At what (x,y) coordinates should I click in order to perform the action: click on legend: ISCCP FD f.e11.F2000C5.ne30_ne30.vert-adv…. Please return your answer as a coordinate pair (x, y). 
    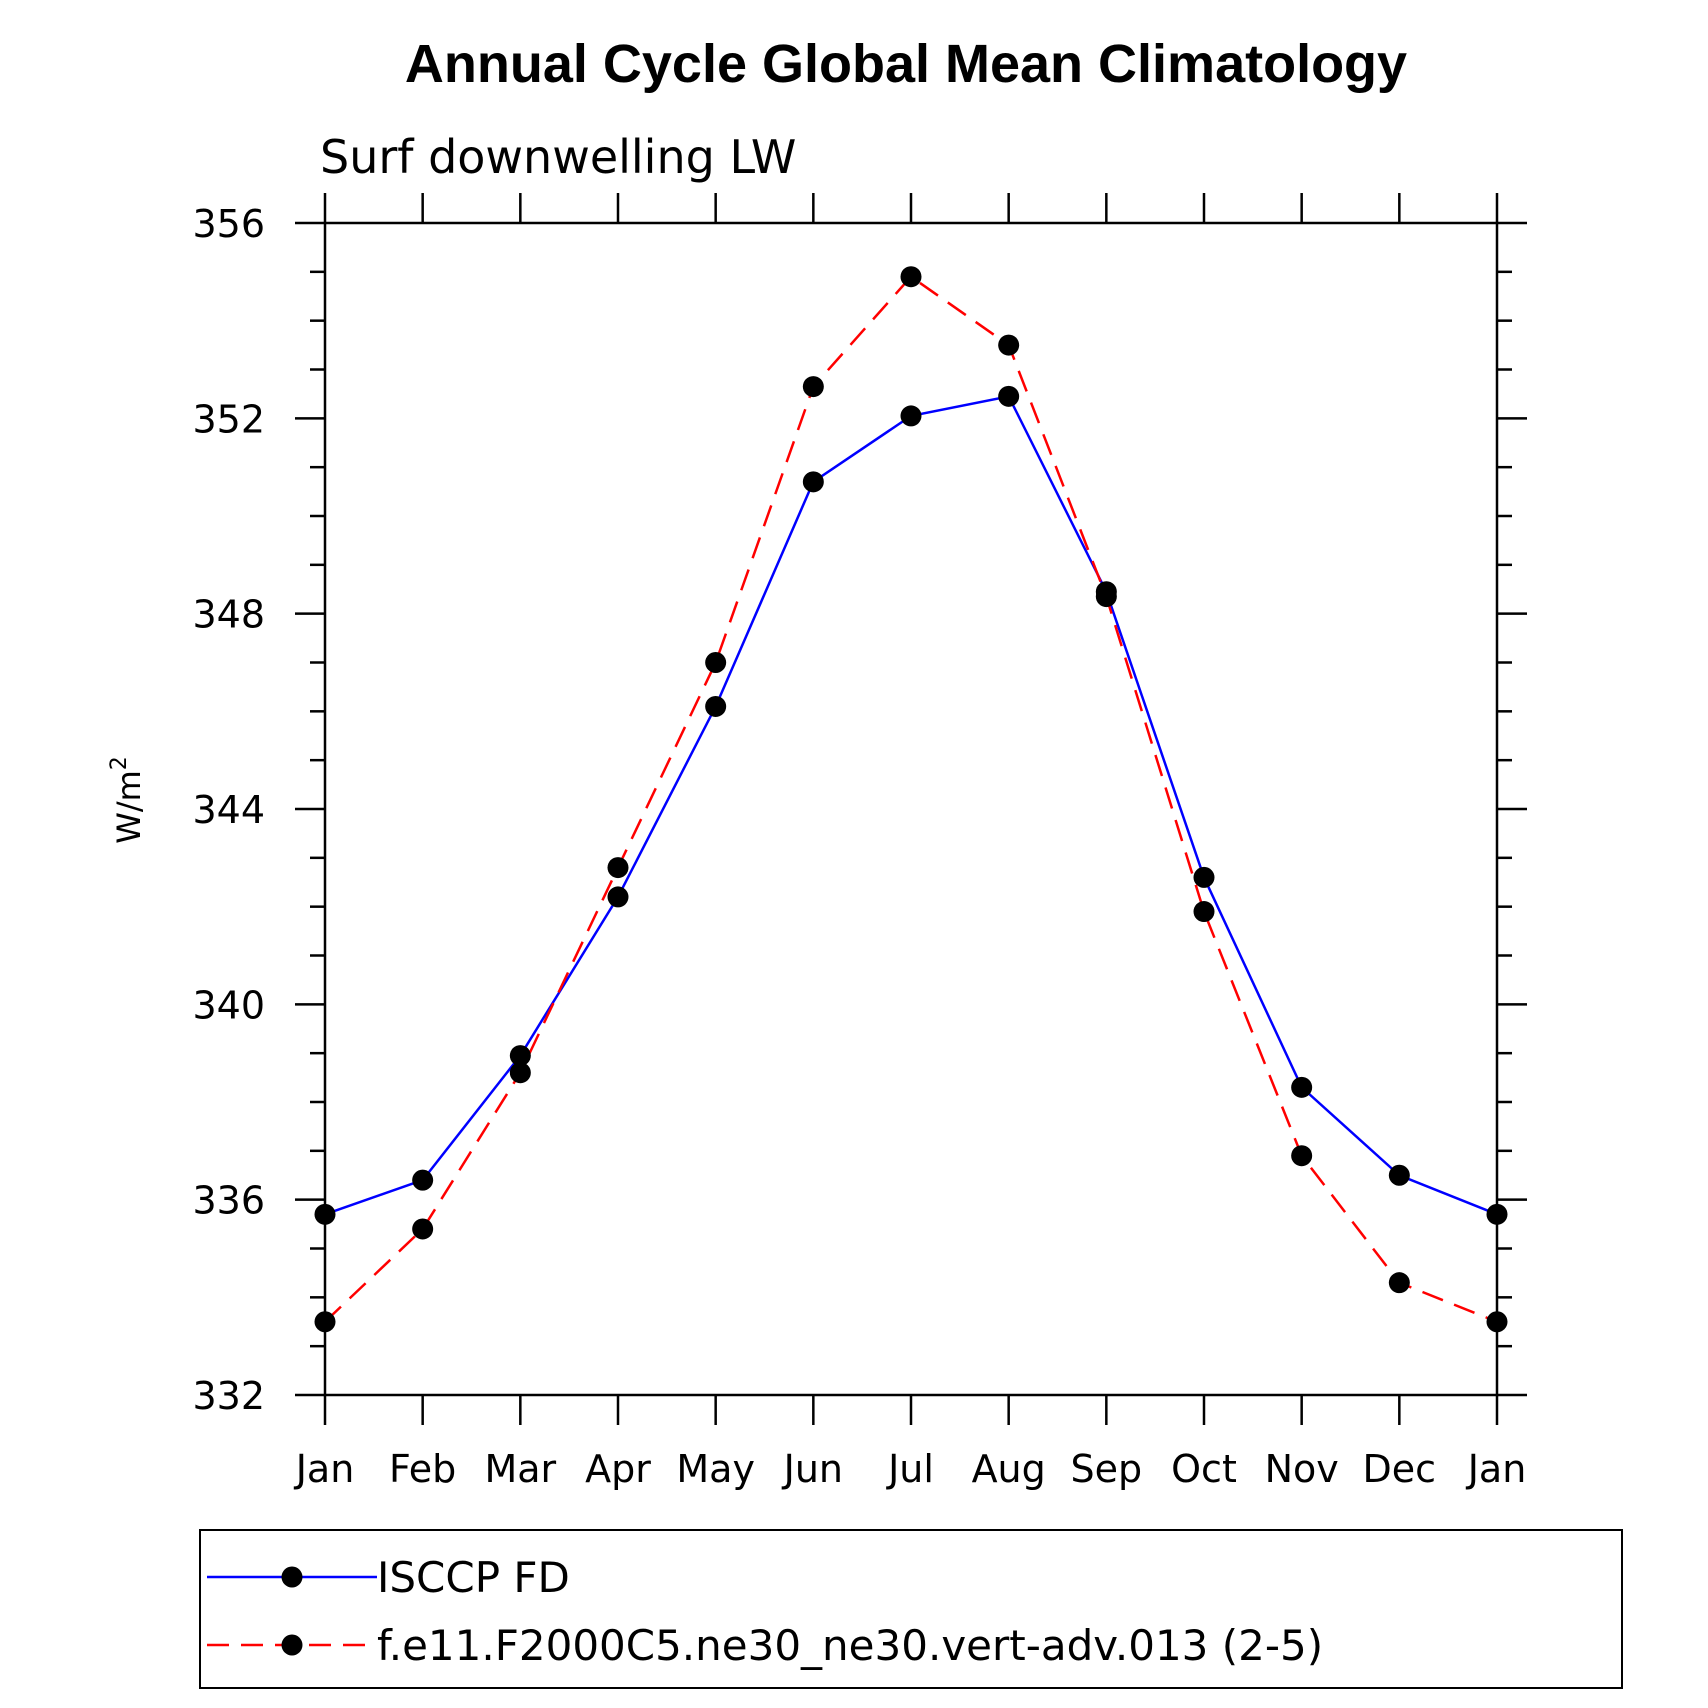
    Looking at the image, I should click on (765, 1611).